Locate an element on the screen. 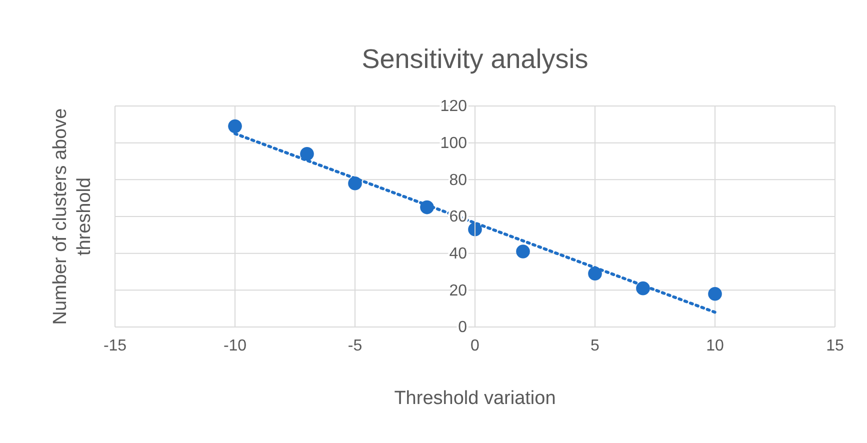  x-tick-label: 15 is located at coordinates (835, 345).